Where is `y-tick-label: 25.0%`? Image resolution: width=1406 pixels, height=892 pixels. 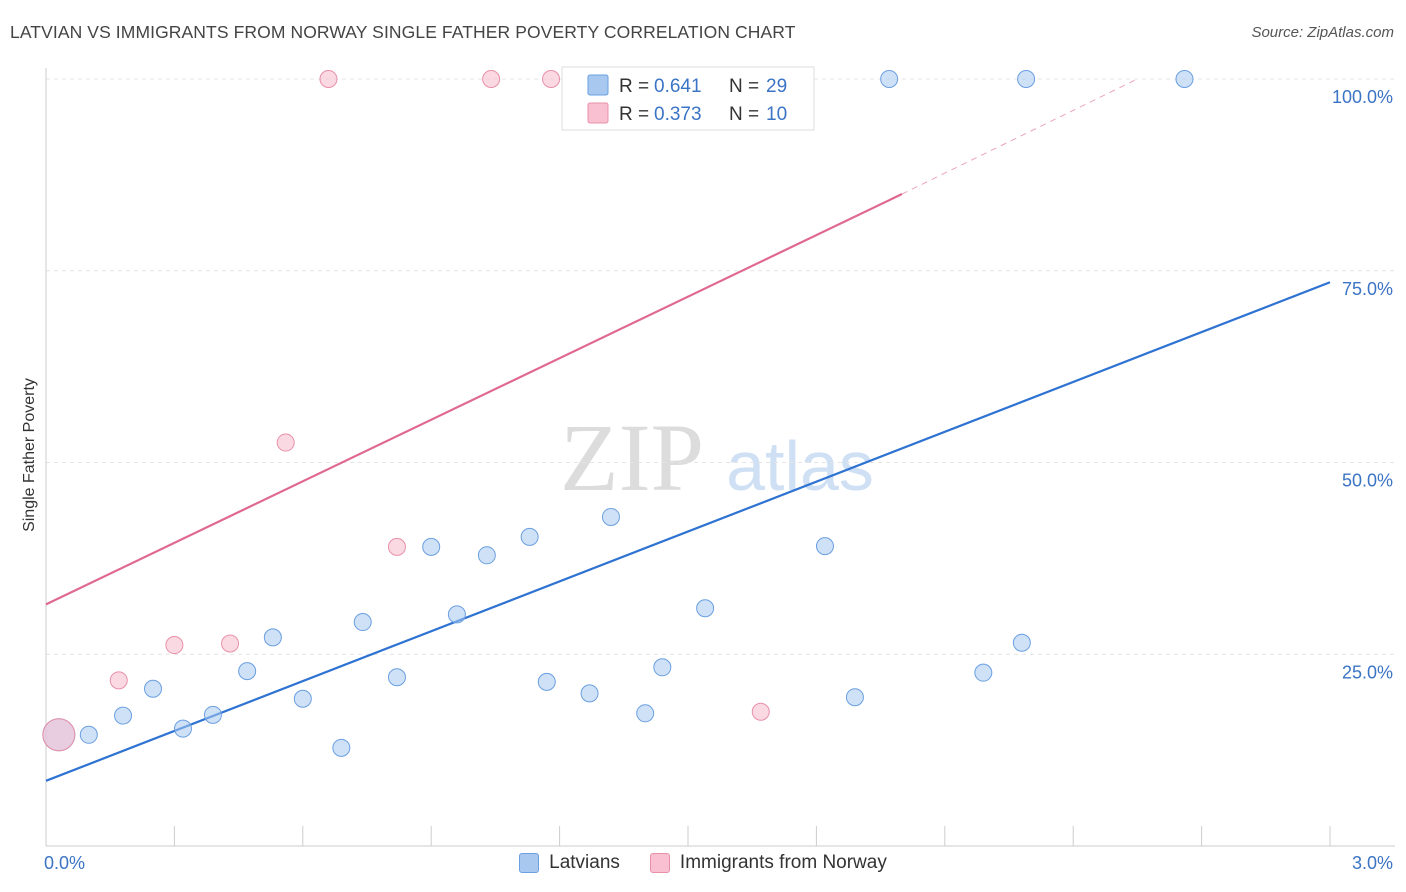
y-tick-label: 25.0% is located at coordinates (1367, 672).